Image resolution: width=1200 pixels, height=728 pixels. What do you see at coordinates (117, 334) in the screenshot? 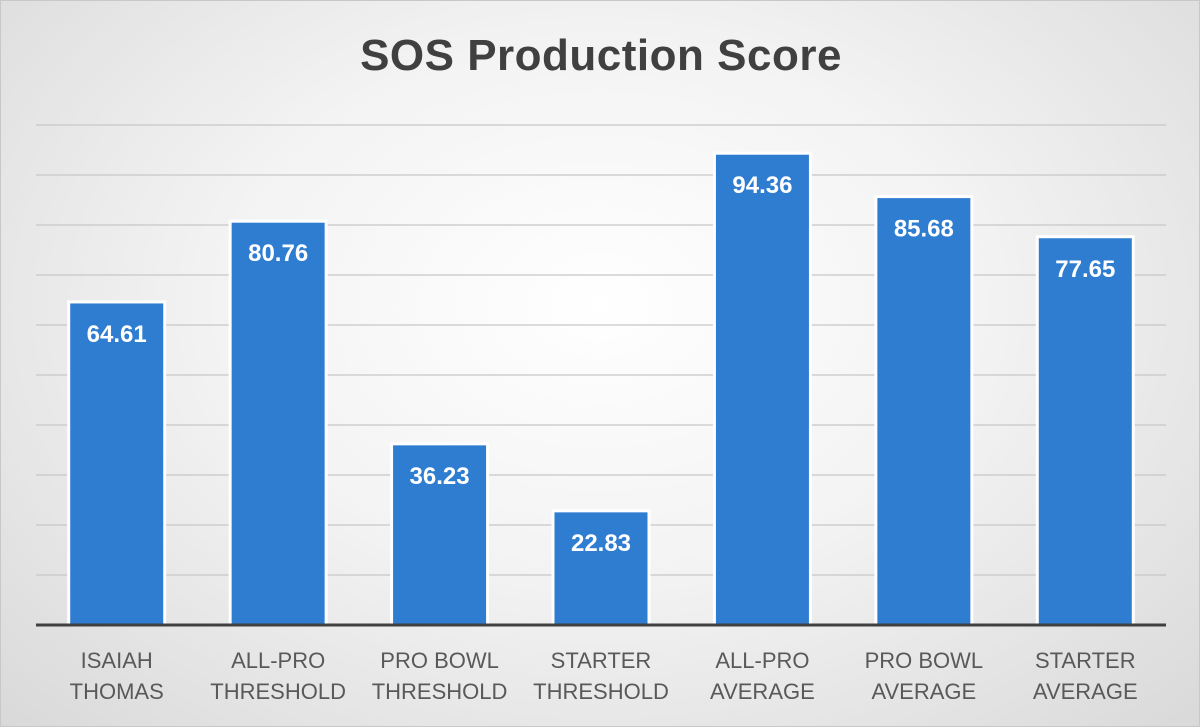
I see `data-label: 64.61` at bounding box center [117, 334].